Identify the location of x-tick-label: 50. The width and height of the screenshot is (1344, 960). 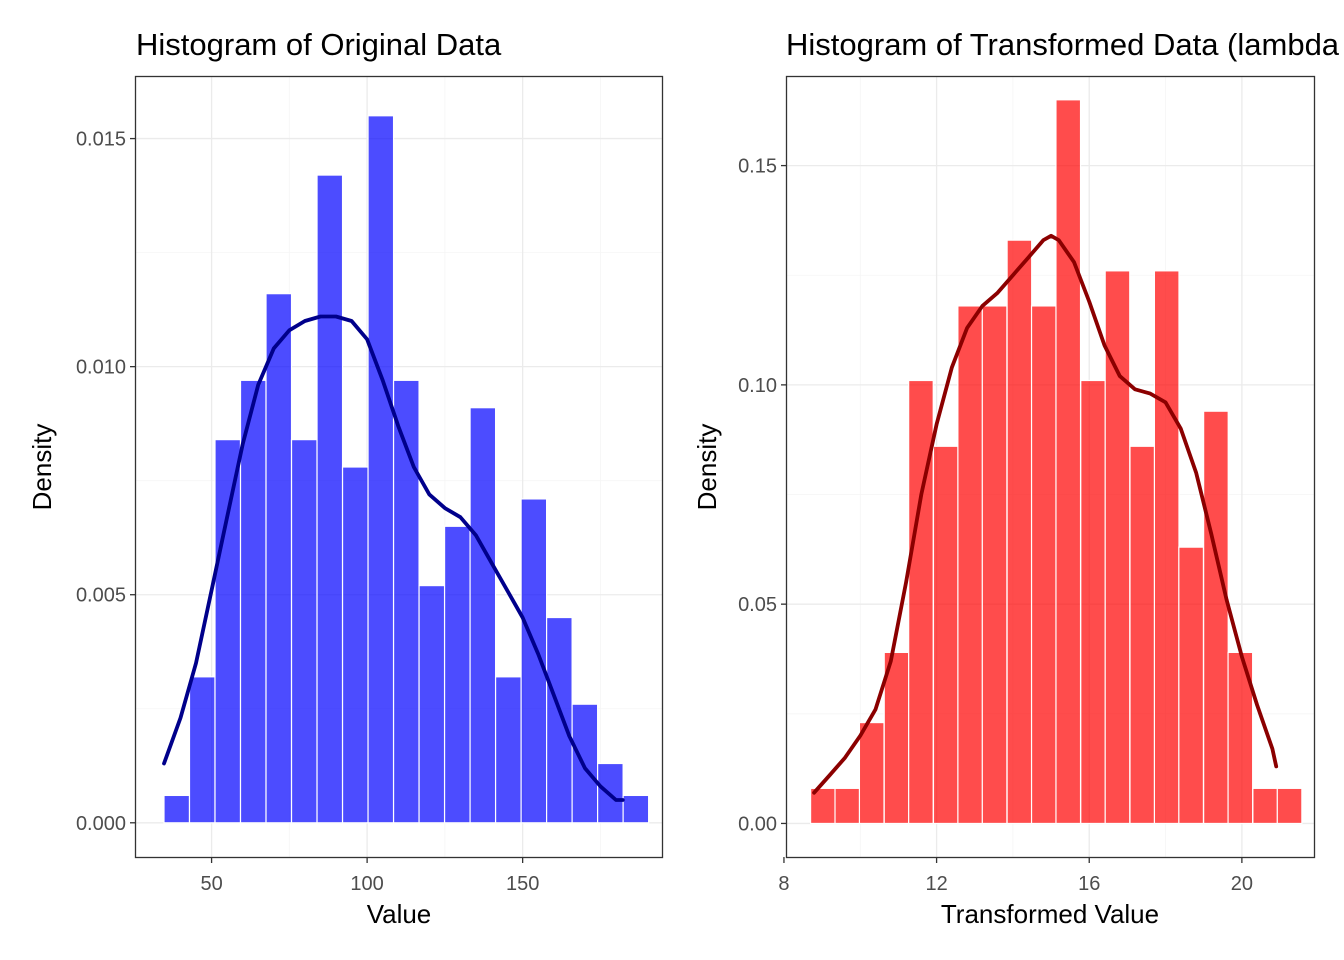
(211, 884).